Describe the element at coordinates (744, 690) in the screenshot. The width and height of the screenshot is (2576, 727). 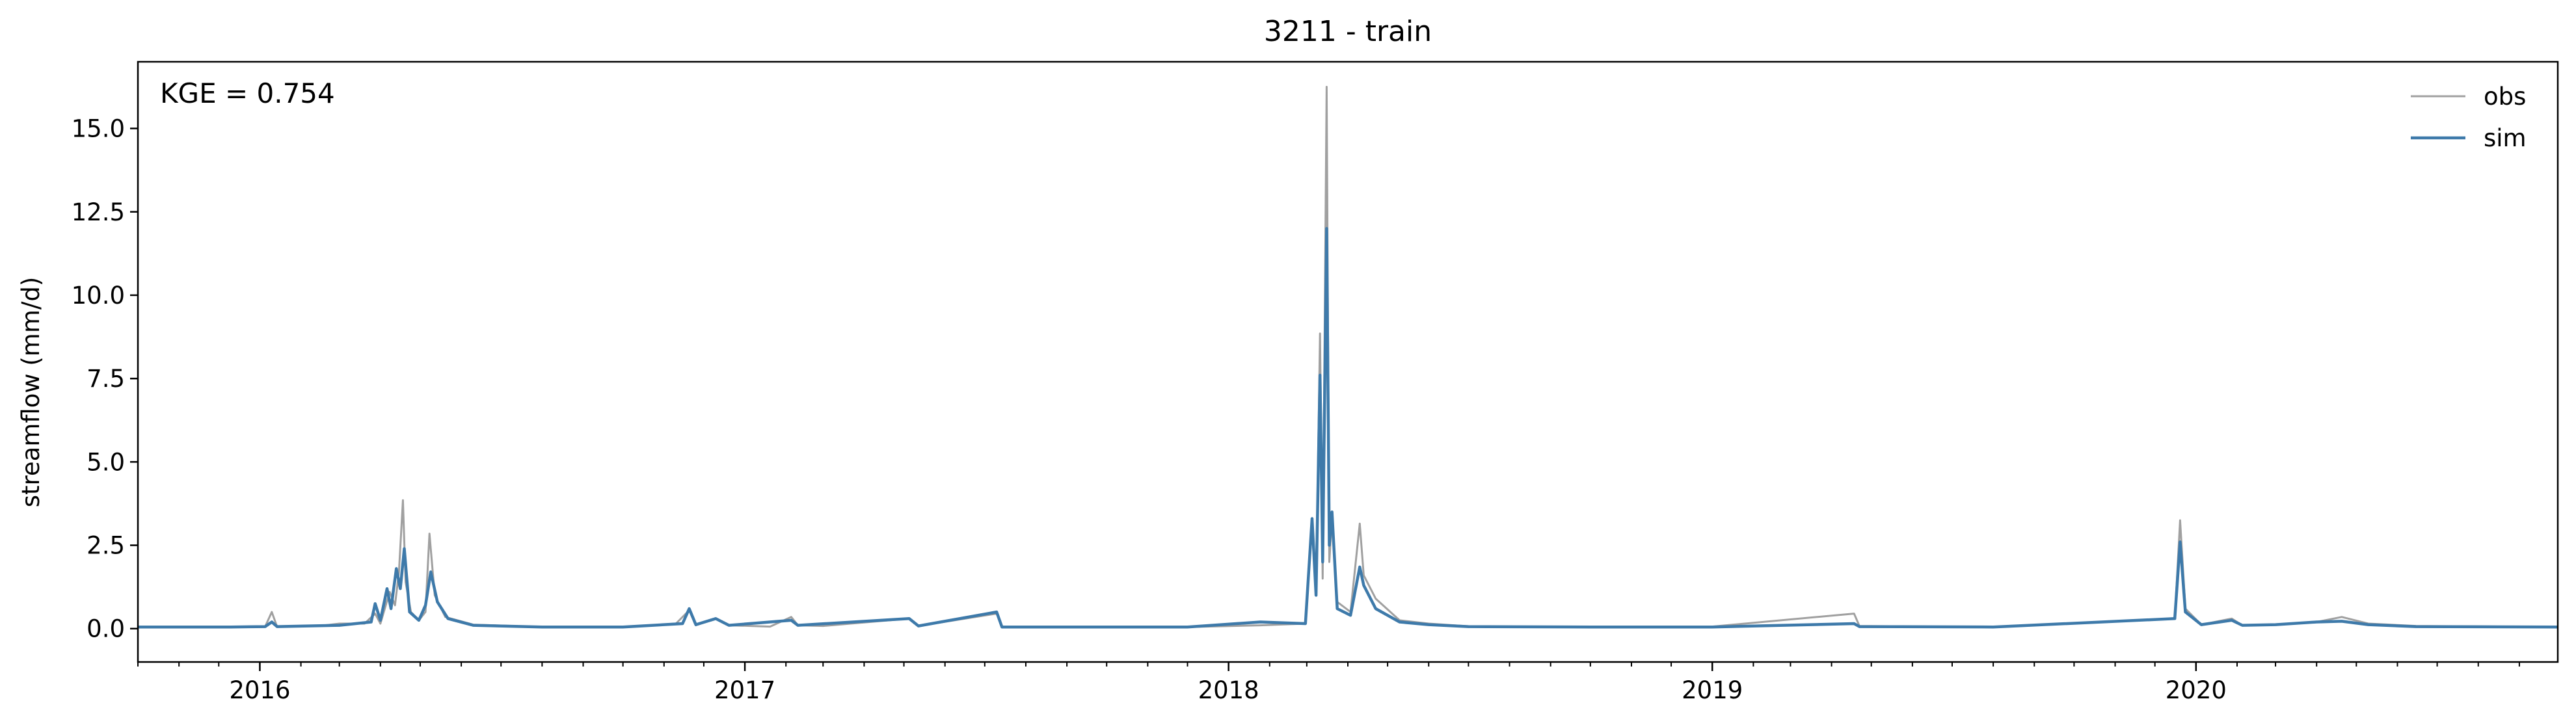
I see `x-tick-label: 2017` at that location.